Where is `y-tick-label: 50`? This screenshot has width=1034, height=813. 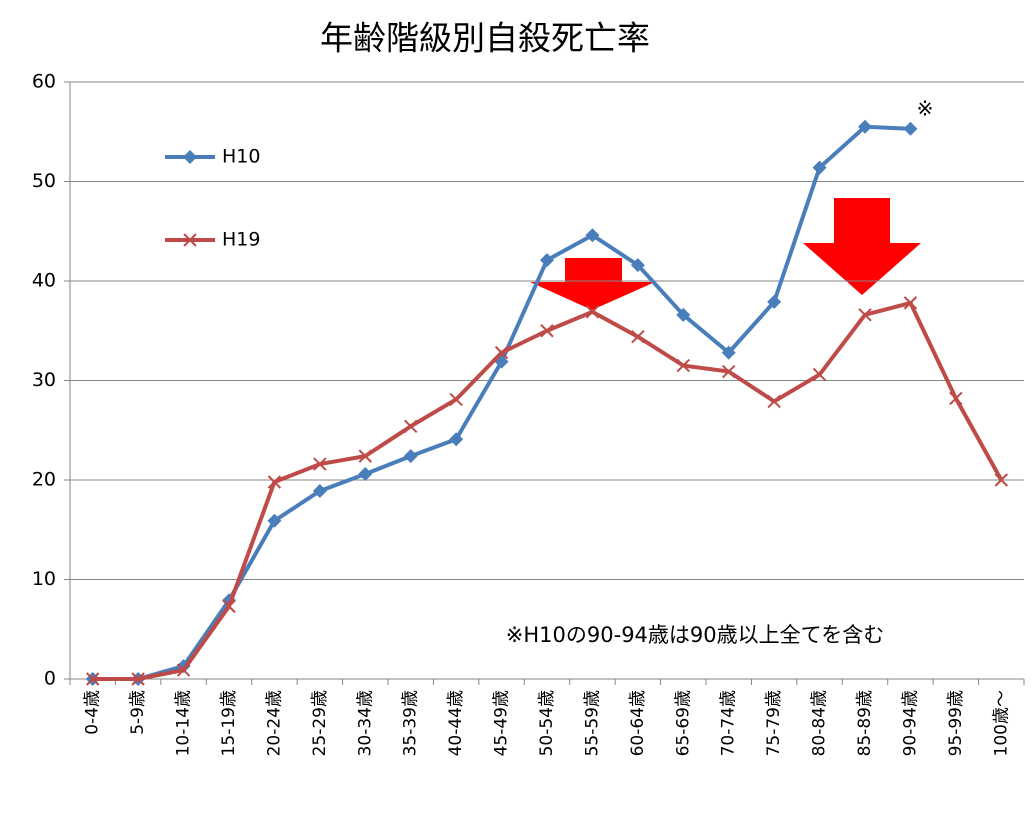 y-tick-label: 50 is located at coordinates (44, 181).